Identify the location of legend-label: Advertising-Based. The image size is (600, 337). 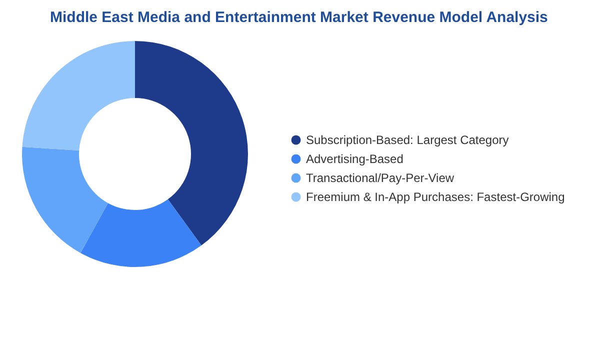
(355, 159).